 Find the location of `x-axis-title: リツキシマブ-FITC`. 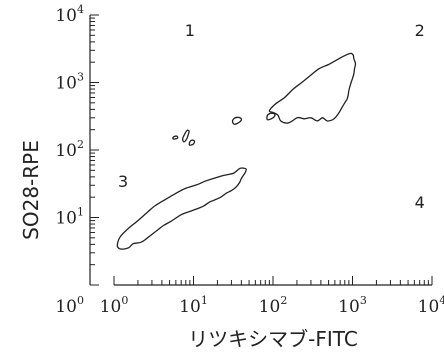

x-axis-title: リツキシマブ-FITC is located at coordinates (273, 339).